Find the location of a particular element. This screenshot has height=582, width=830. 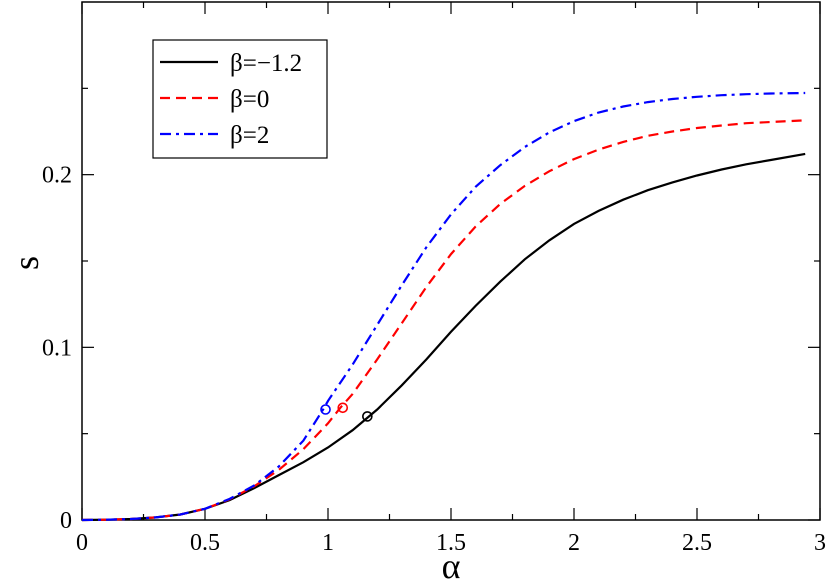

x-tick-label: 1 is located at coordinates (328, 543).